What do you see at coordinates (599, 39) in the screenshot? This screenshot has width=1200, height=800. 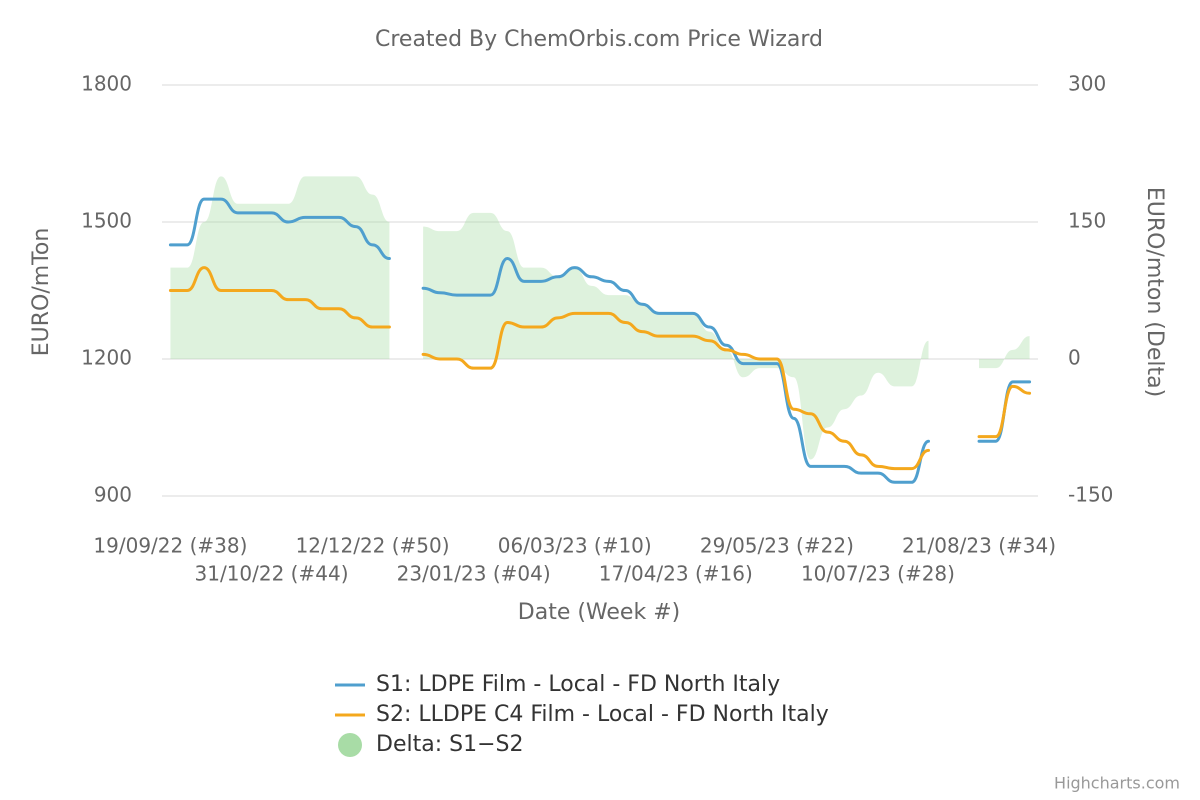 I see `chart-title: Created By ChemOrbis.com Price Wizard` at bounding box center [599, 39].